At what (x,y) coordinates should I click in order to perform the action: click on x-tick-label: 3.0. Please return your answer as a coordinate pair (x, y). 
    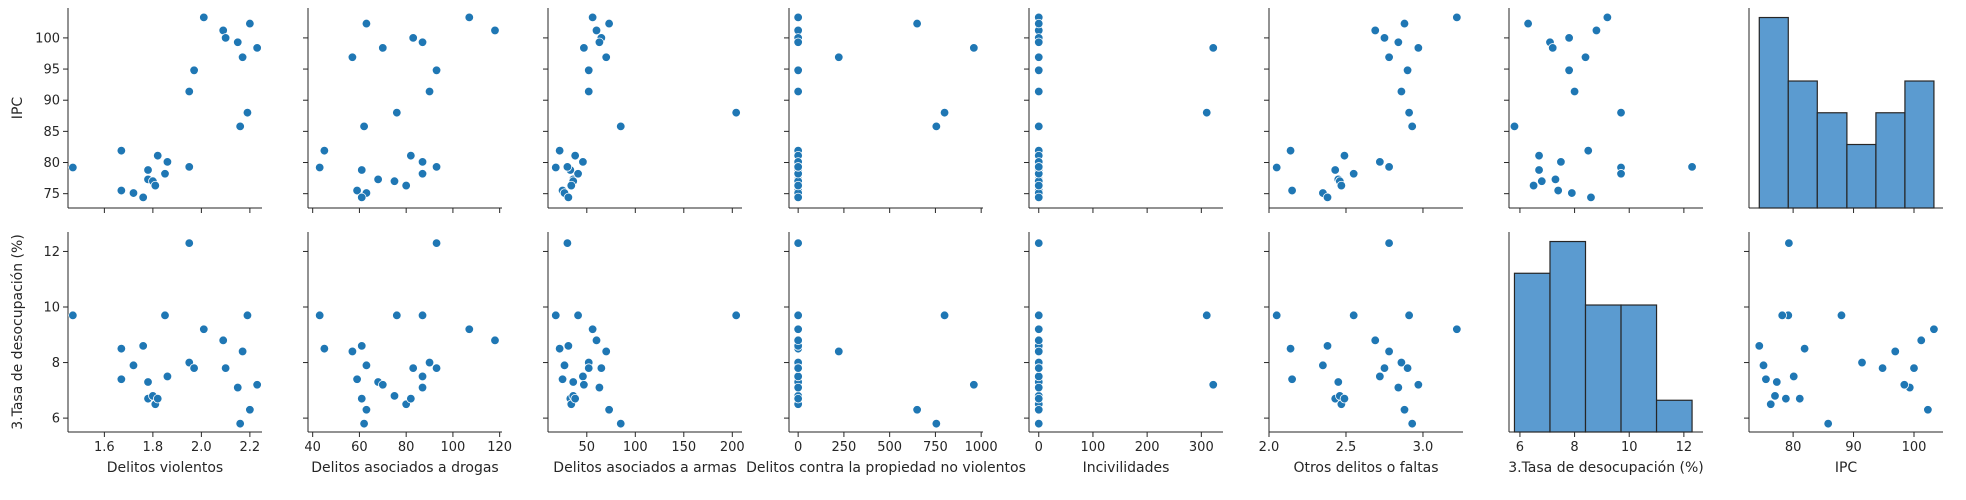
    Looking at the image, I should click on (1423, 447).